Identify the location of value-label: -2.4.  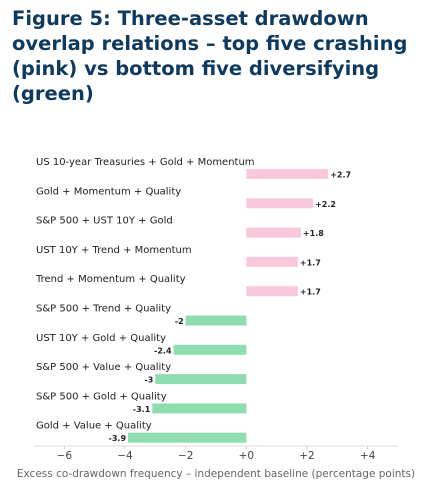
(163, 350).